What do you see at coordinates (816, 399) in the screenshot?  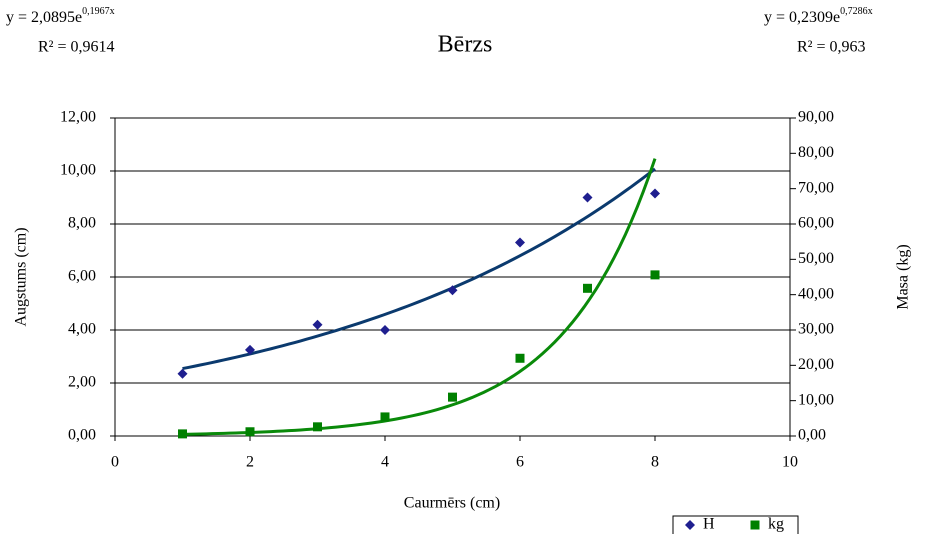 I see `y2-tick-label: 10,00` at bounding box center [816, 399].